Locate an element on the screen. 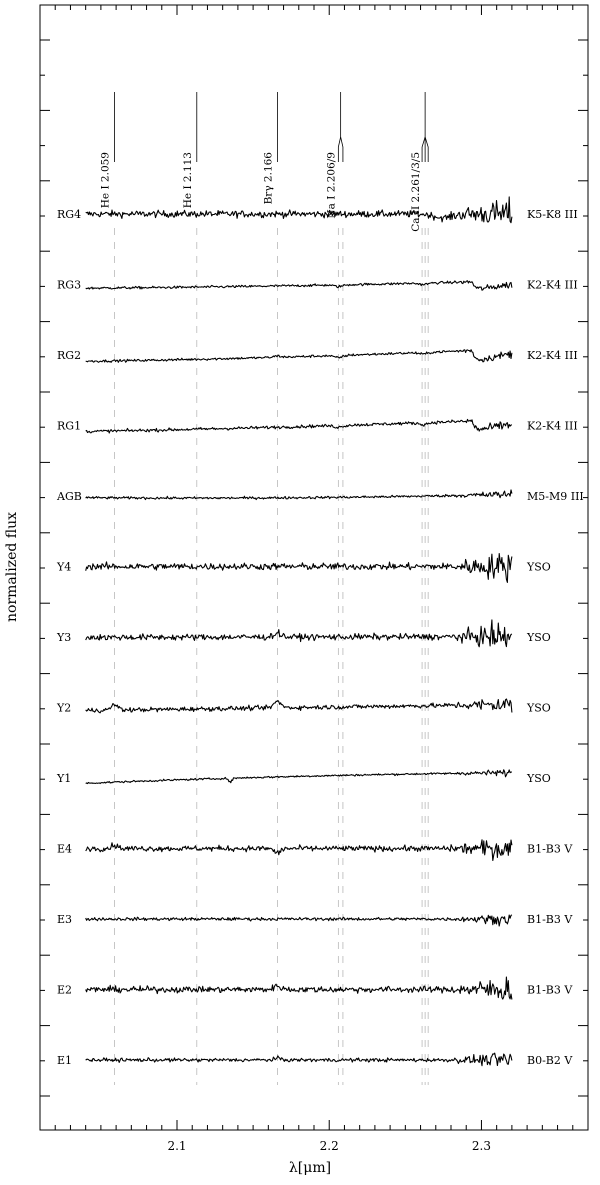 This screenshot has height=1185, width=600. x-tick-label: 2.3 is located at coordinates (481, 1146).